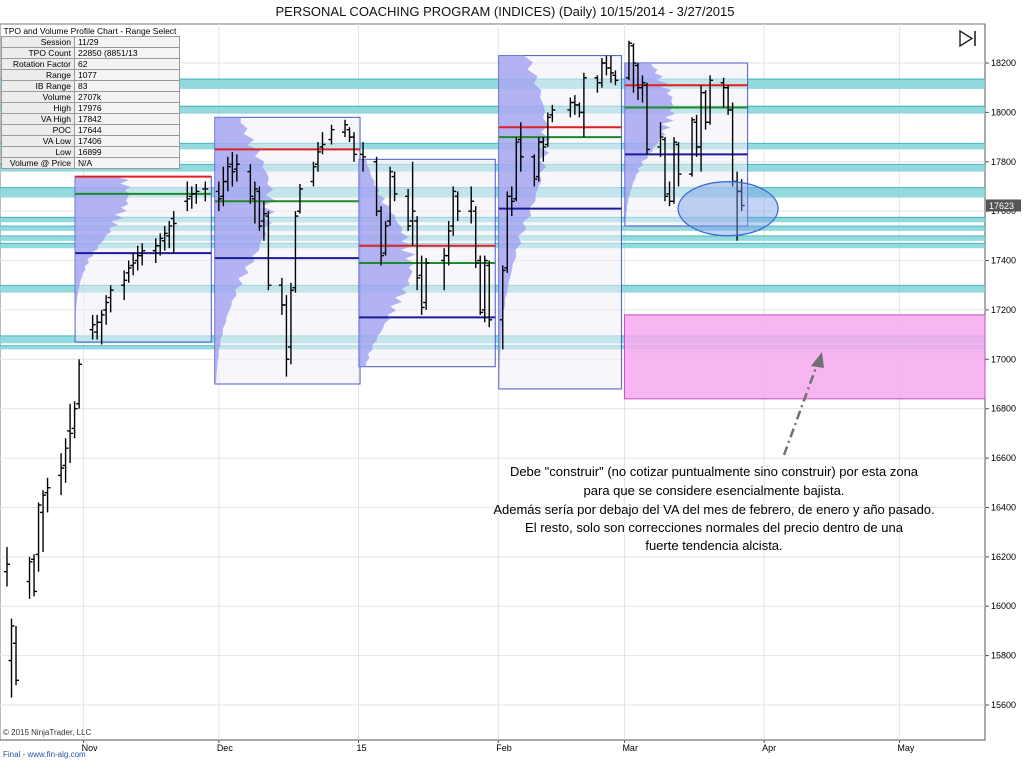 The height and width of the screenshot is (775, 1024). What do you see at coordinates (1003, 112) in the screenshot?
I see `price-tick-label: 18000` at bounding box center [1003, 112].